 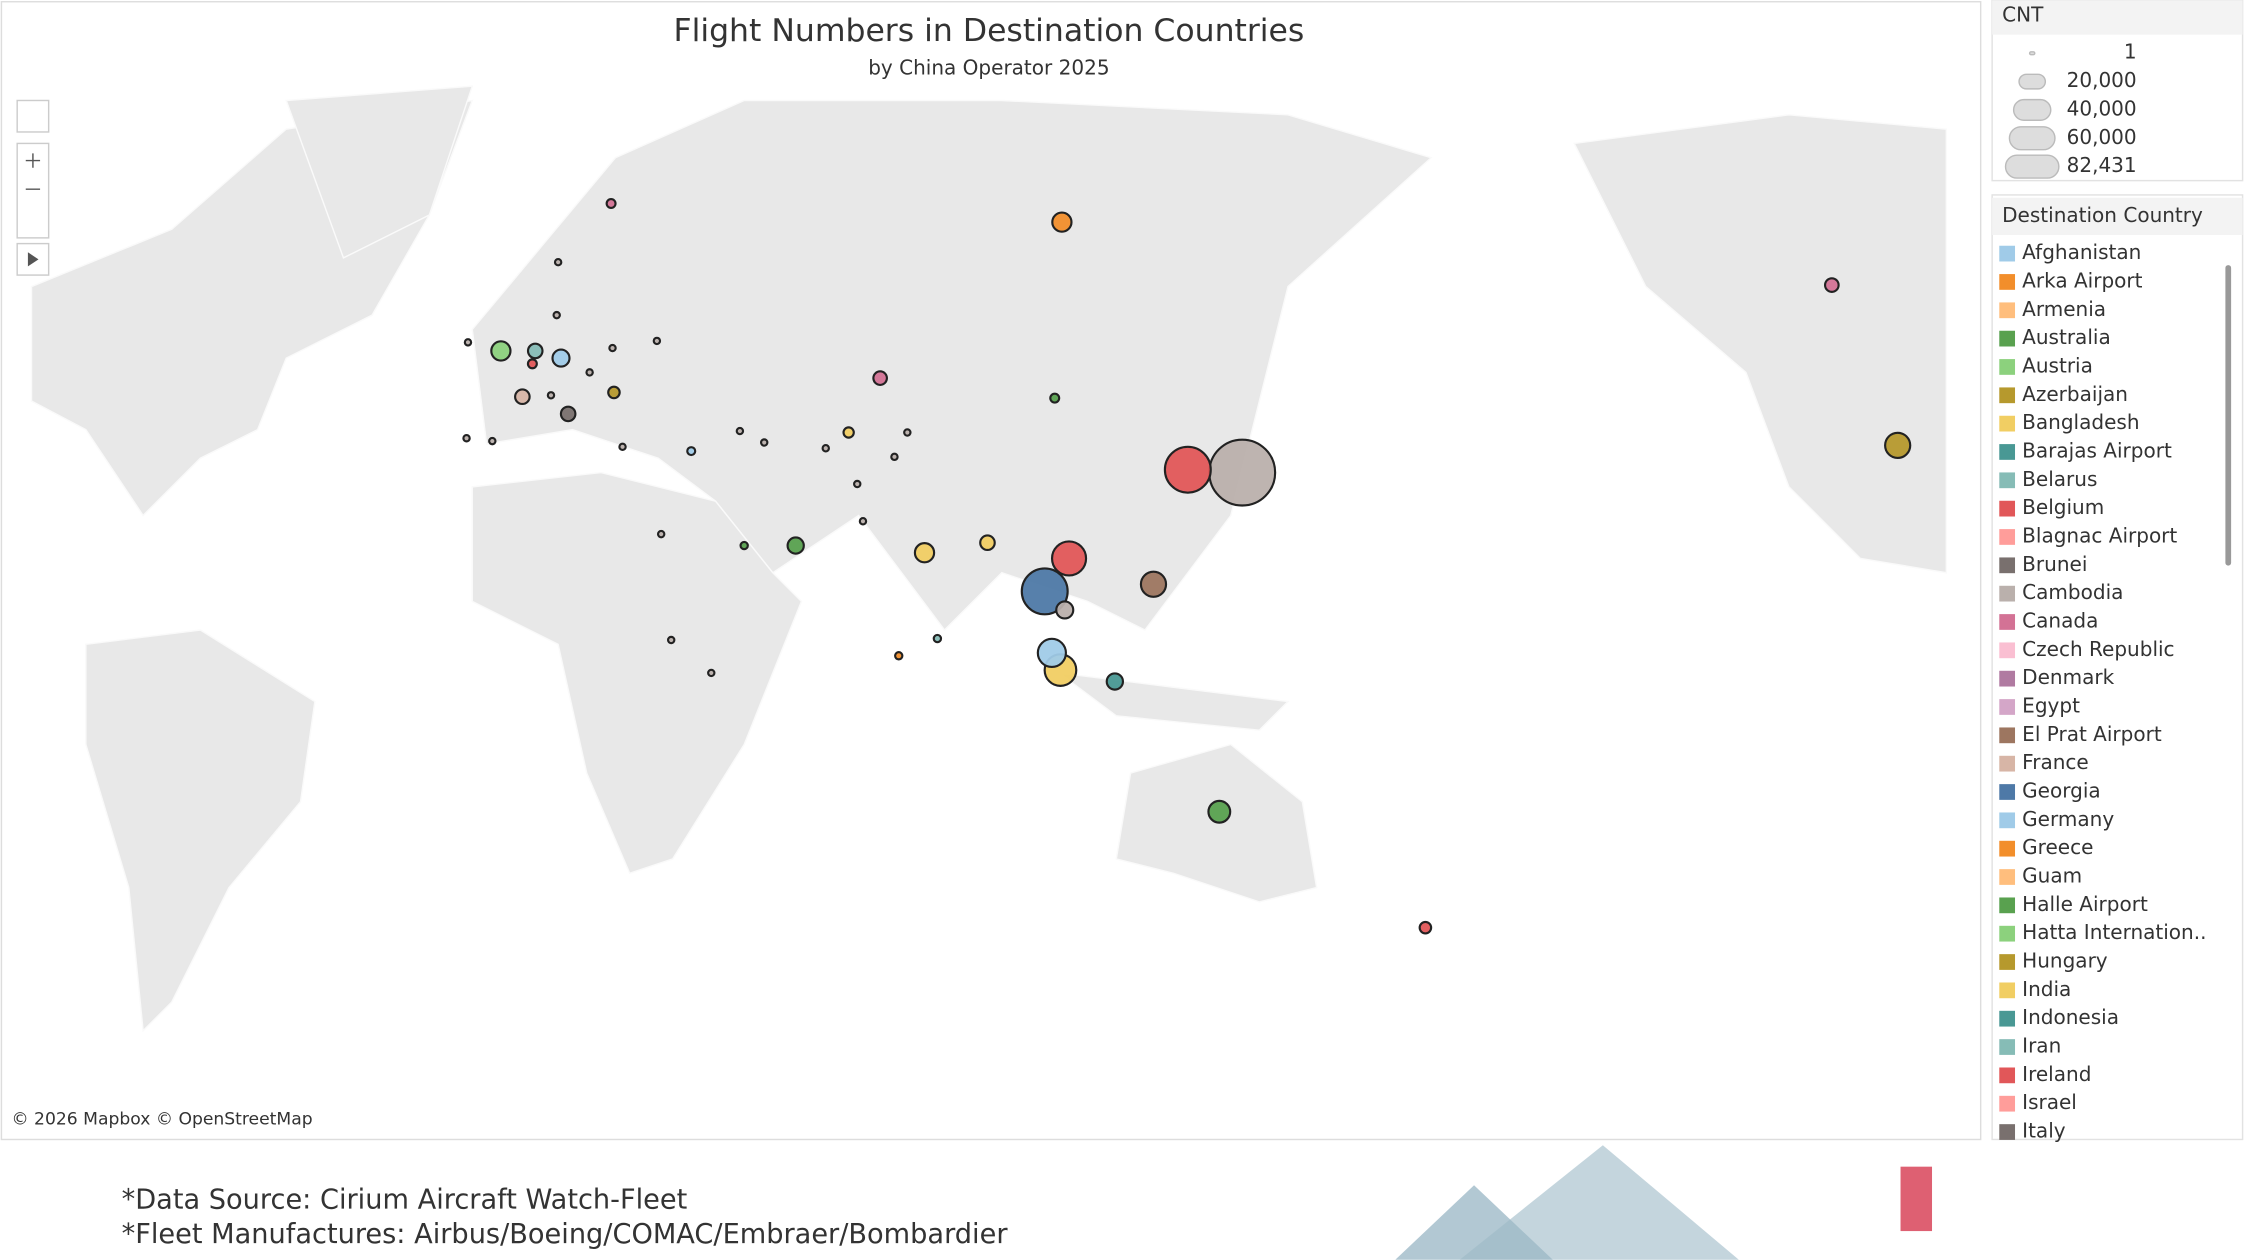 What do you see at coordinates (2051, 705) in the screenshot?
I see `legend-label: Egypt` at bounding box center [2051, 705].